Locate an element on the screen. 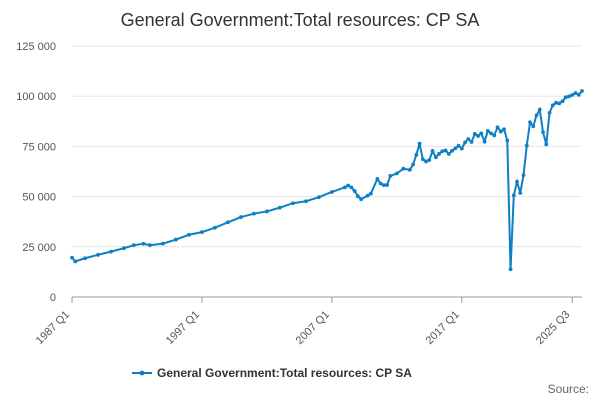 This screenshot has width=600, height=400. x-tick-label: 1987 Q1 is located at coordinates (53, 328).